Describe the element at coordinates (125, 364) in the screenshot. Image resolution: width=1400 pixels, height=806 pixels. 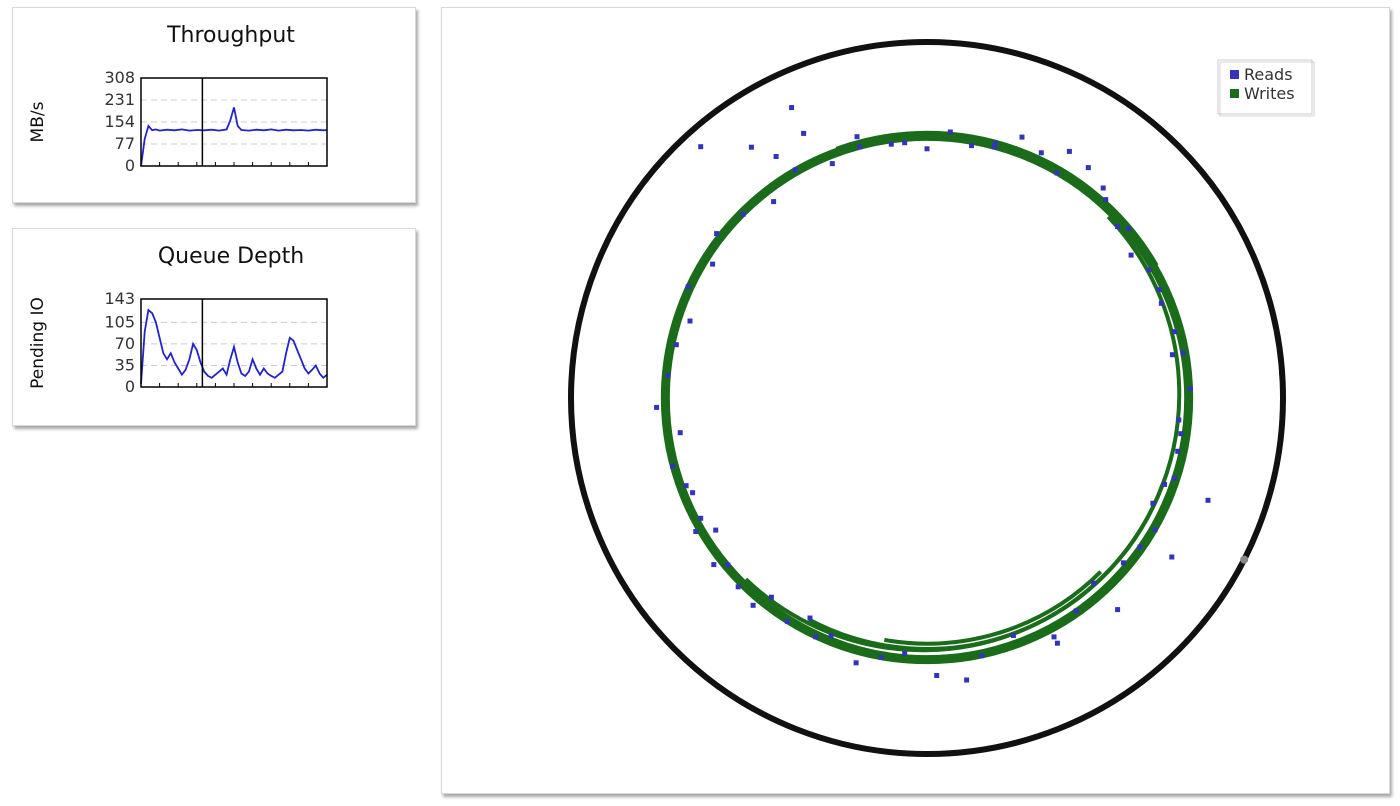
I see `y-tick-label: 35` at that location.